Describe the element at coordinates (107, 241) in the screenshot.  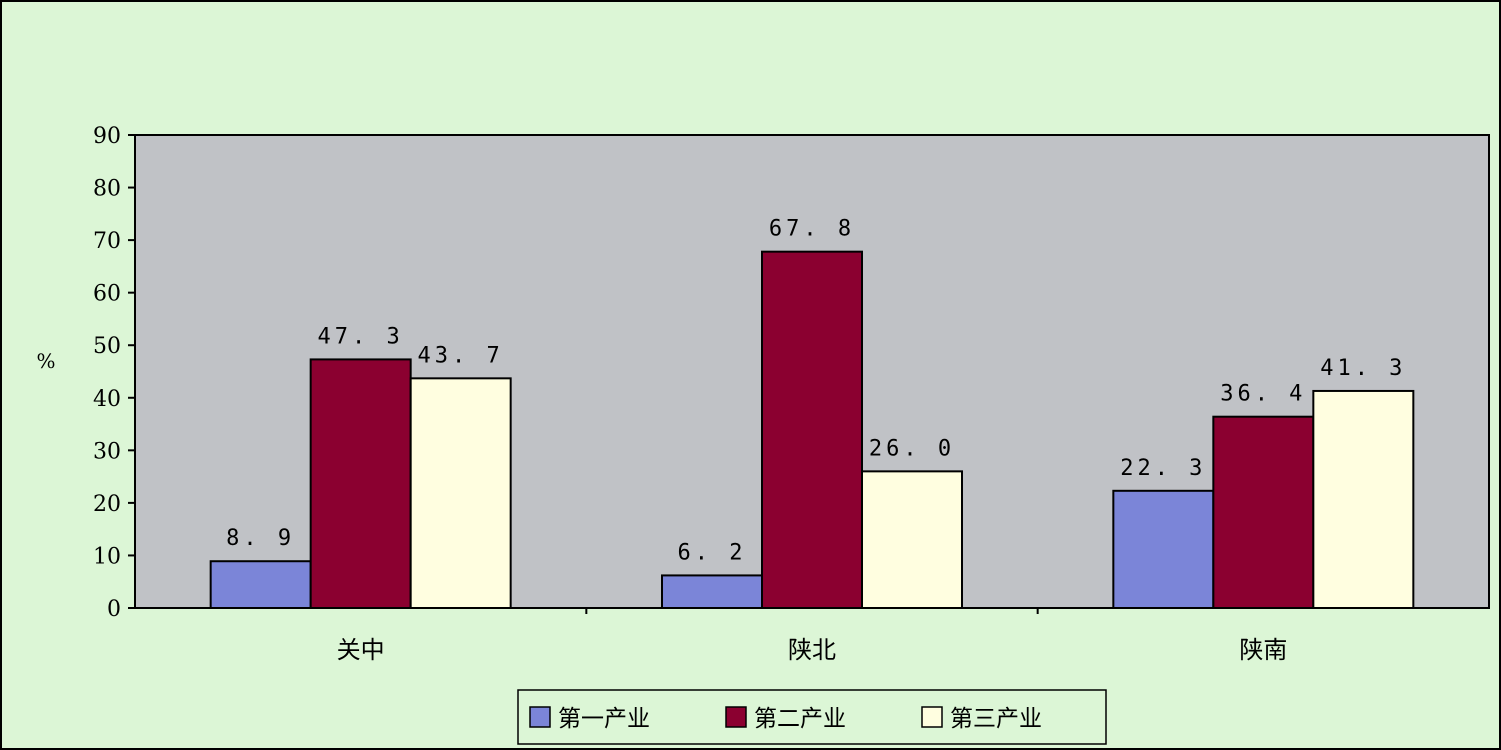
I see `y-tick-label-7: 70` at that location.